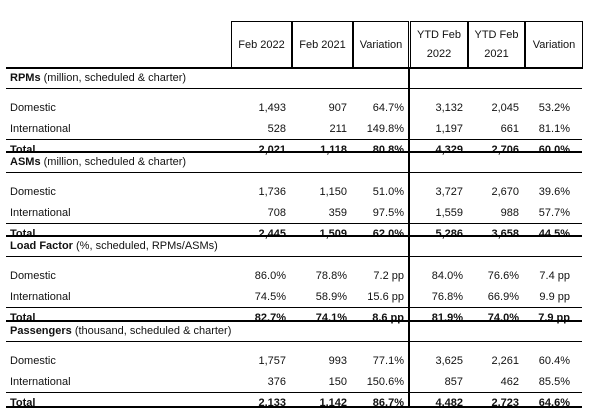 The width and height of the screenshot is (605, 420). What do you see at coordinates (272, 192) in the screenshot?
I see `table-cell: 1,736` at bounding box center [272, 192].